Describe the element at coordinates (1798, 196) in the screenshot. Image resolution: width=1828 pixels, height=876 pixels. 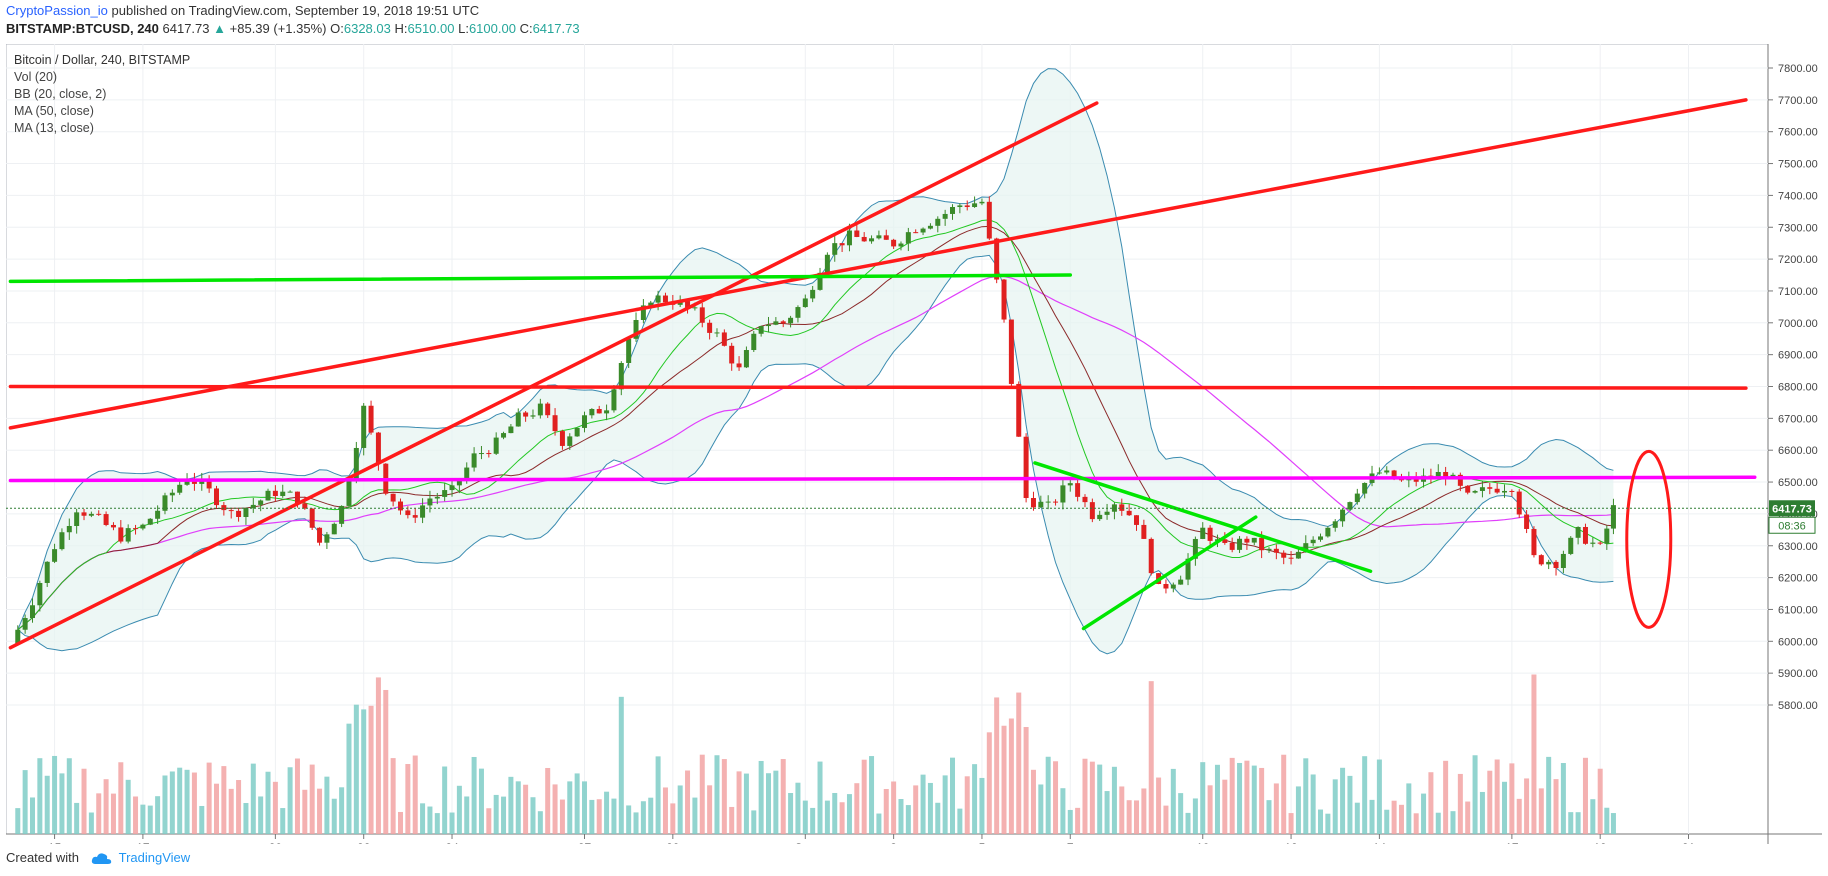
I see `y-tick-label: 7400.00` at that location.